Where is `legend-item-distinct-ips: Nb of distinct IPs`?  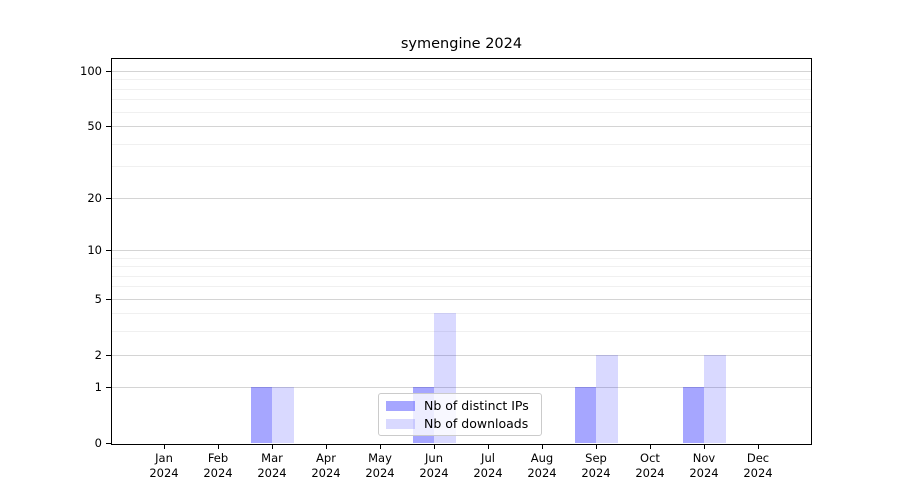 legend-item-distinct-ips: Nb of distinct IPs is located at coordinates (460, 405).